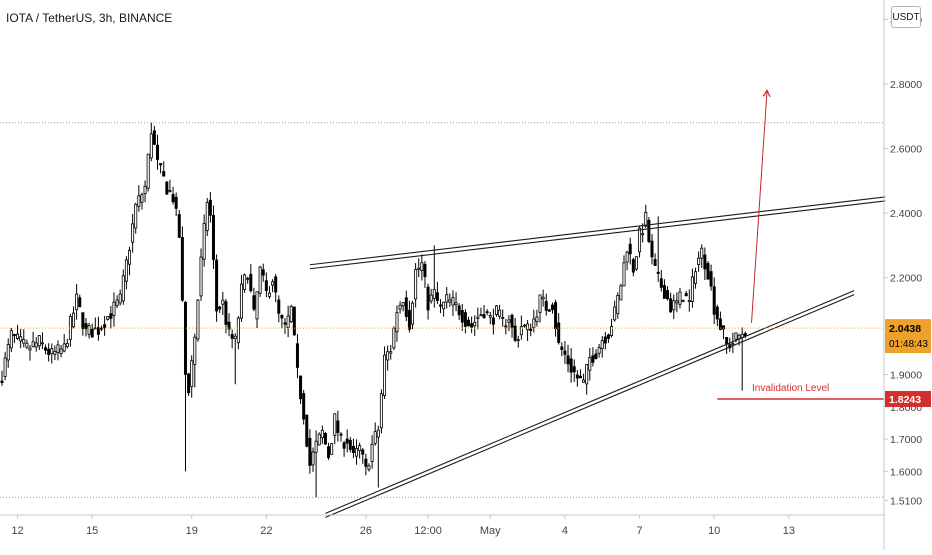  What do you see at coordinates (906, 472) in the screenshot?
I see `y-tick-label: 1.6000` at bounding box center [906, 472].